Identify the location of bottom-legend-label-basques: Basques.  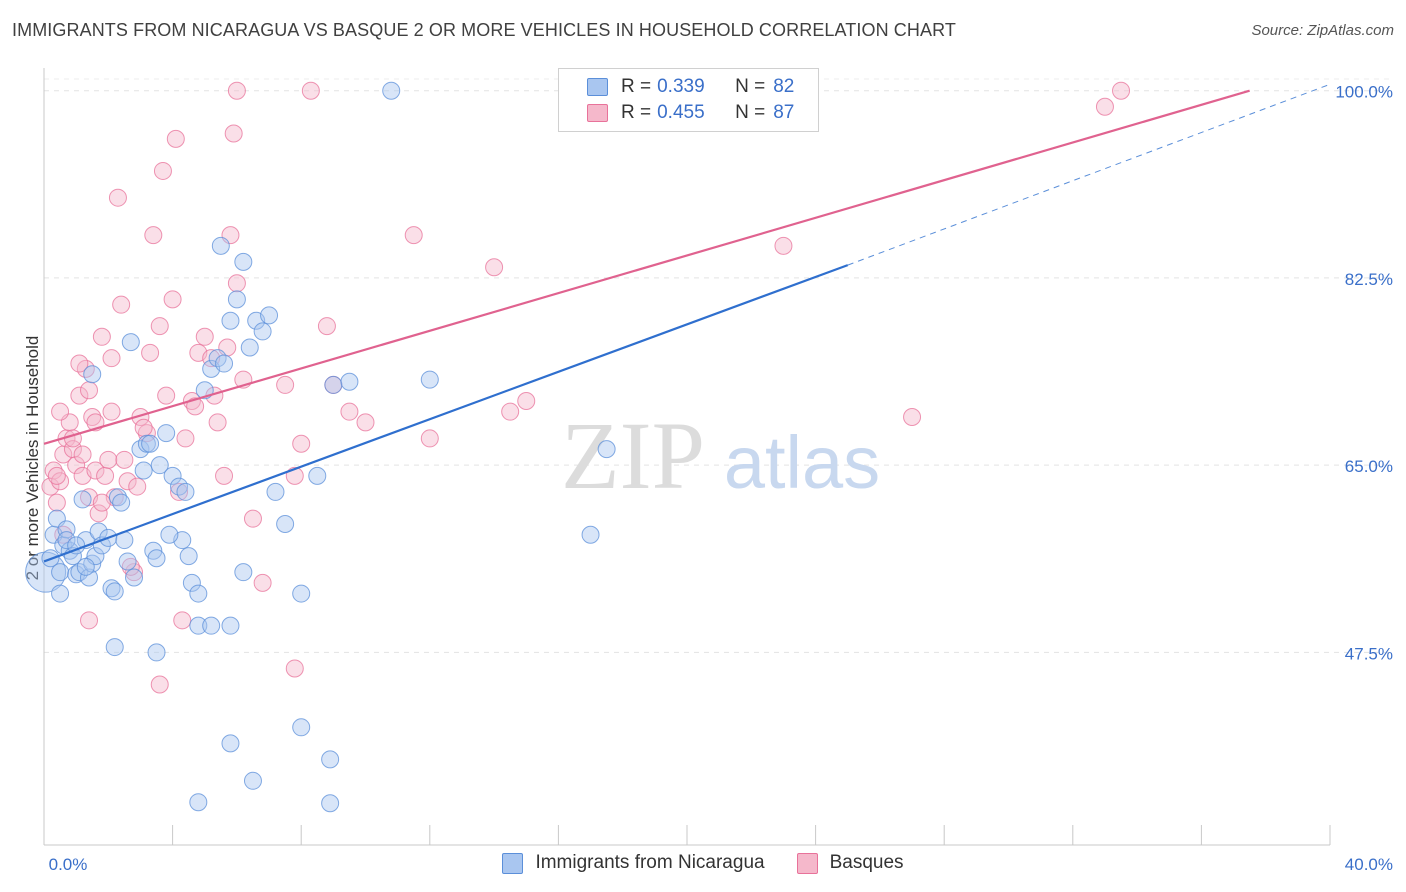
(866, 862).